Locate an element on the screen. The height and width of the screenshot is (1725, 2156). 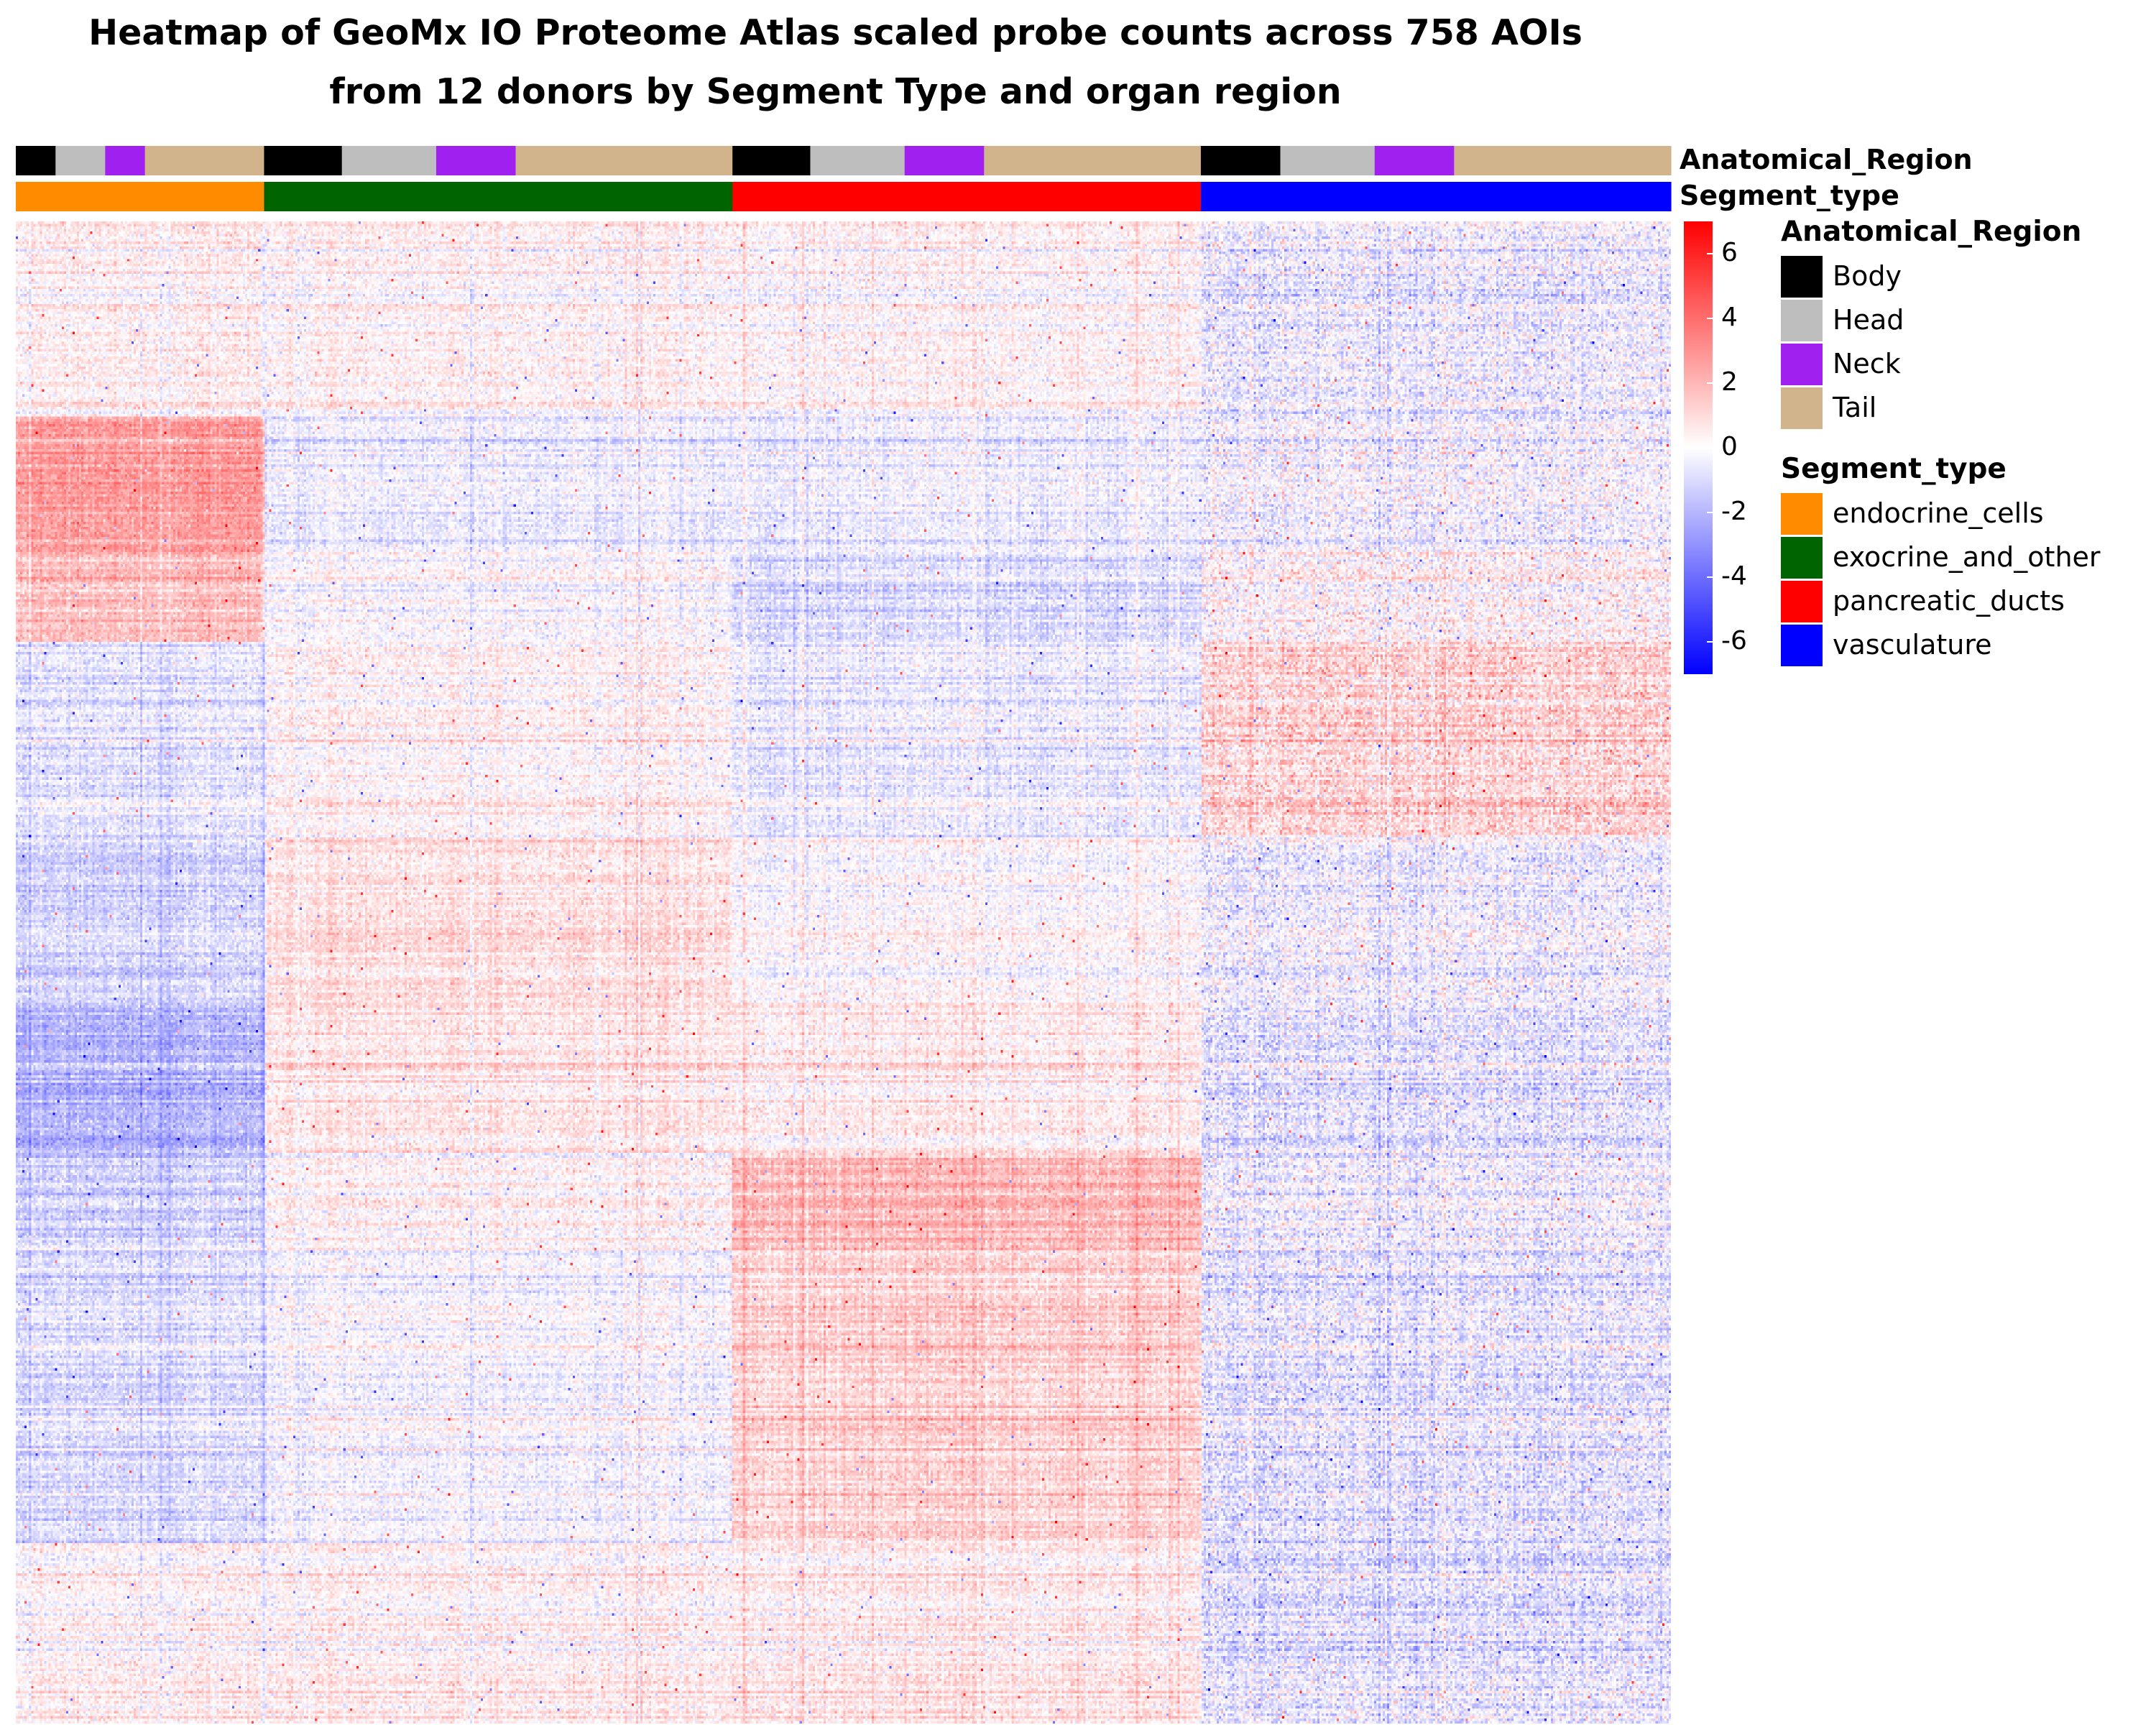
legend-label-body: Body is located at coordinates (1867, 276).